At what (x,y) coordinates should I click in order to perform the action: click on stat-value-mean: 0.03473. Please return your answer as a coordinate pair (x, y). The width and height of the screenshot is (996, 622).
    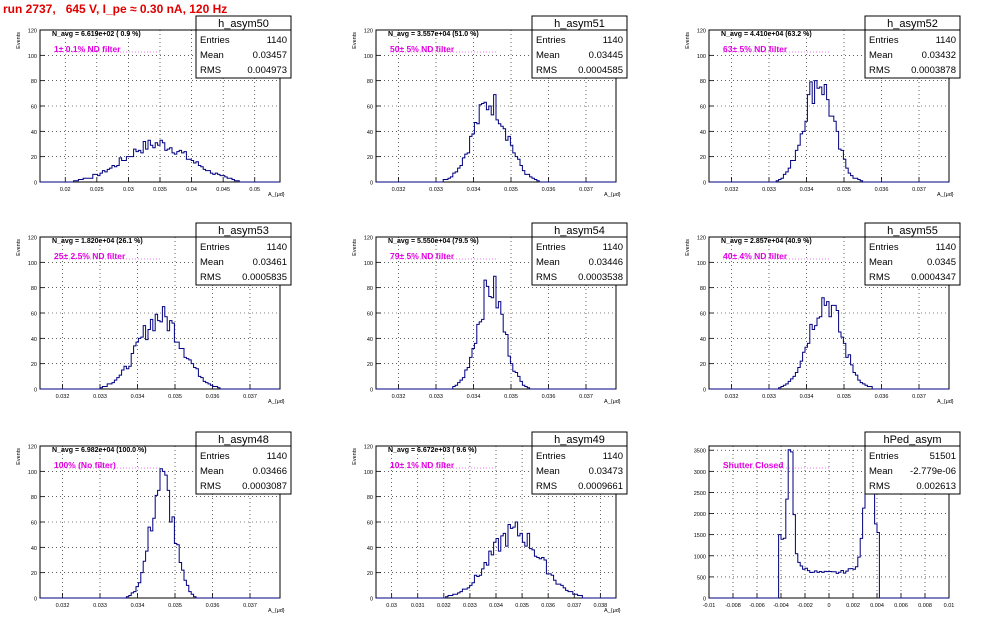
    Looking at the image, I should click on (606, 471).